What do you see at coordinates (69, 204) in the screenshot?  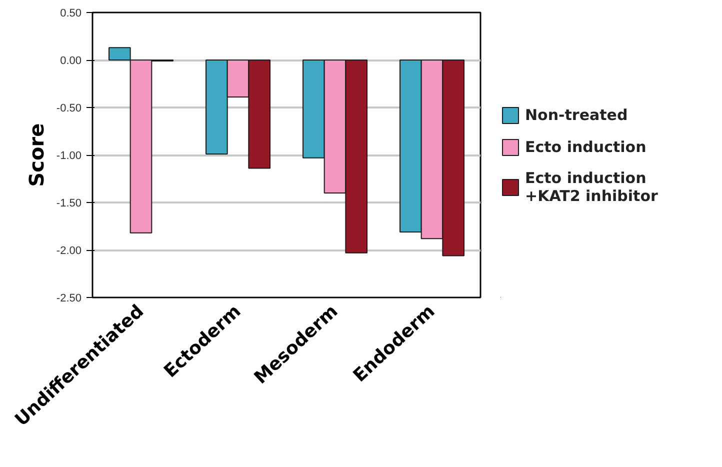 I see `y-tick-label: -1.50` at bounding box center [69, 204].